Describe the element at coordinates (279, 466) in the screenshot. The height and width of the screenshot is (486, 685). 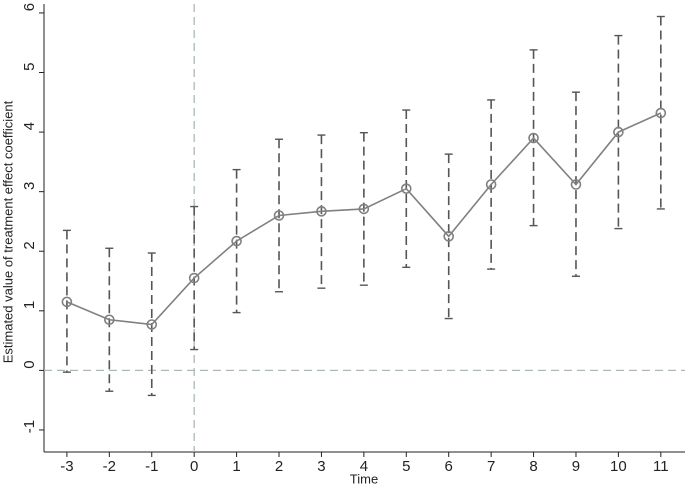
I see `x-tick-label: 2` at that location.